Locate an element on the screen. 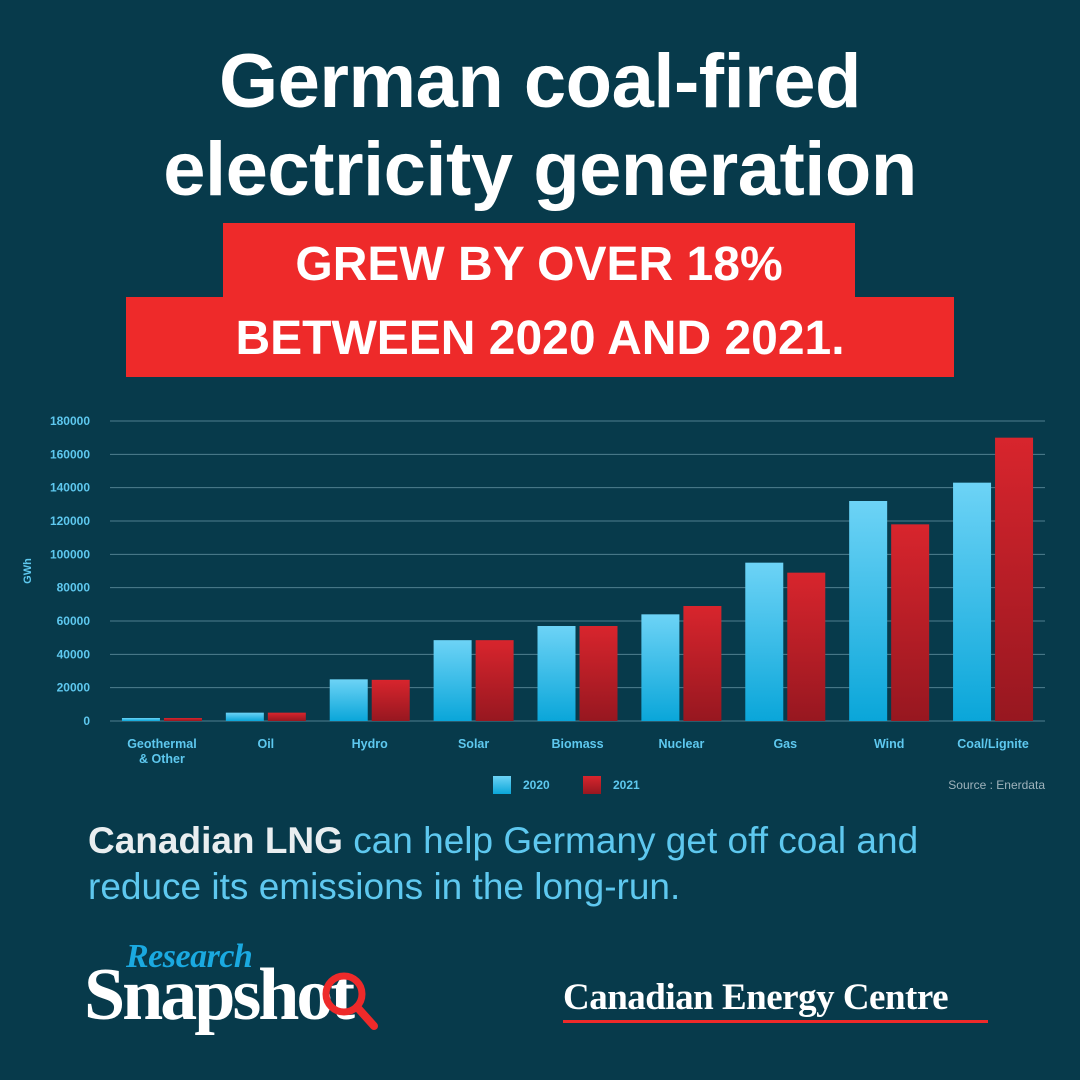 The width and height of the screenshot is (1080, 1080). x-category-label: Biomass is located at coordinates (577, 744).